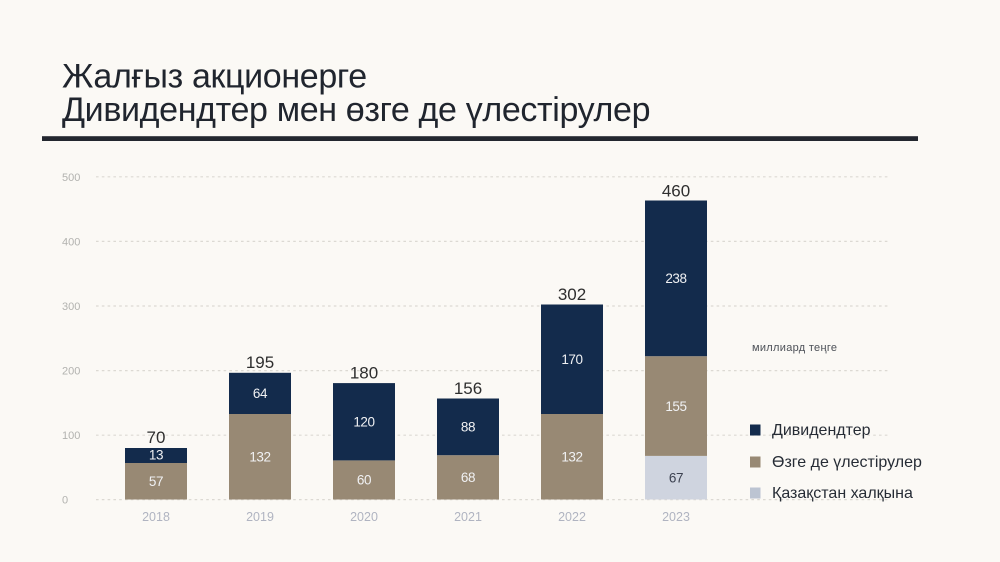 The height and width of the screenshot is (562, 1000). What do you see at coordinates (847, 462) in the screenshot?
I see `svg-text: Өзге де үлестірулер` at bounding box center [847, 462].